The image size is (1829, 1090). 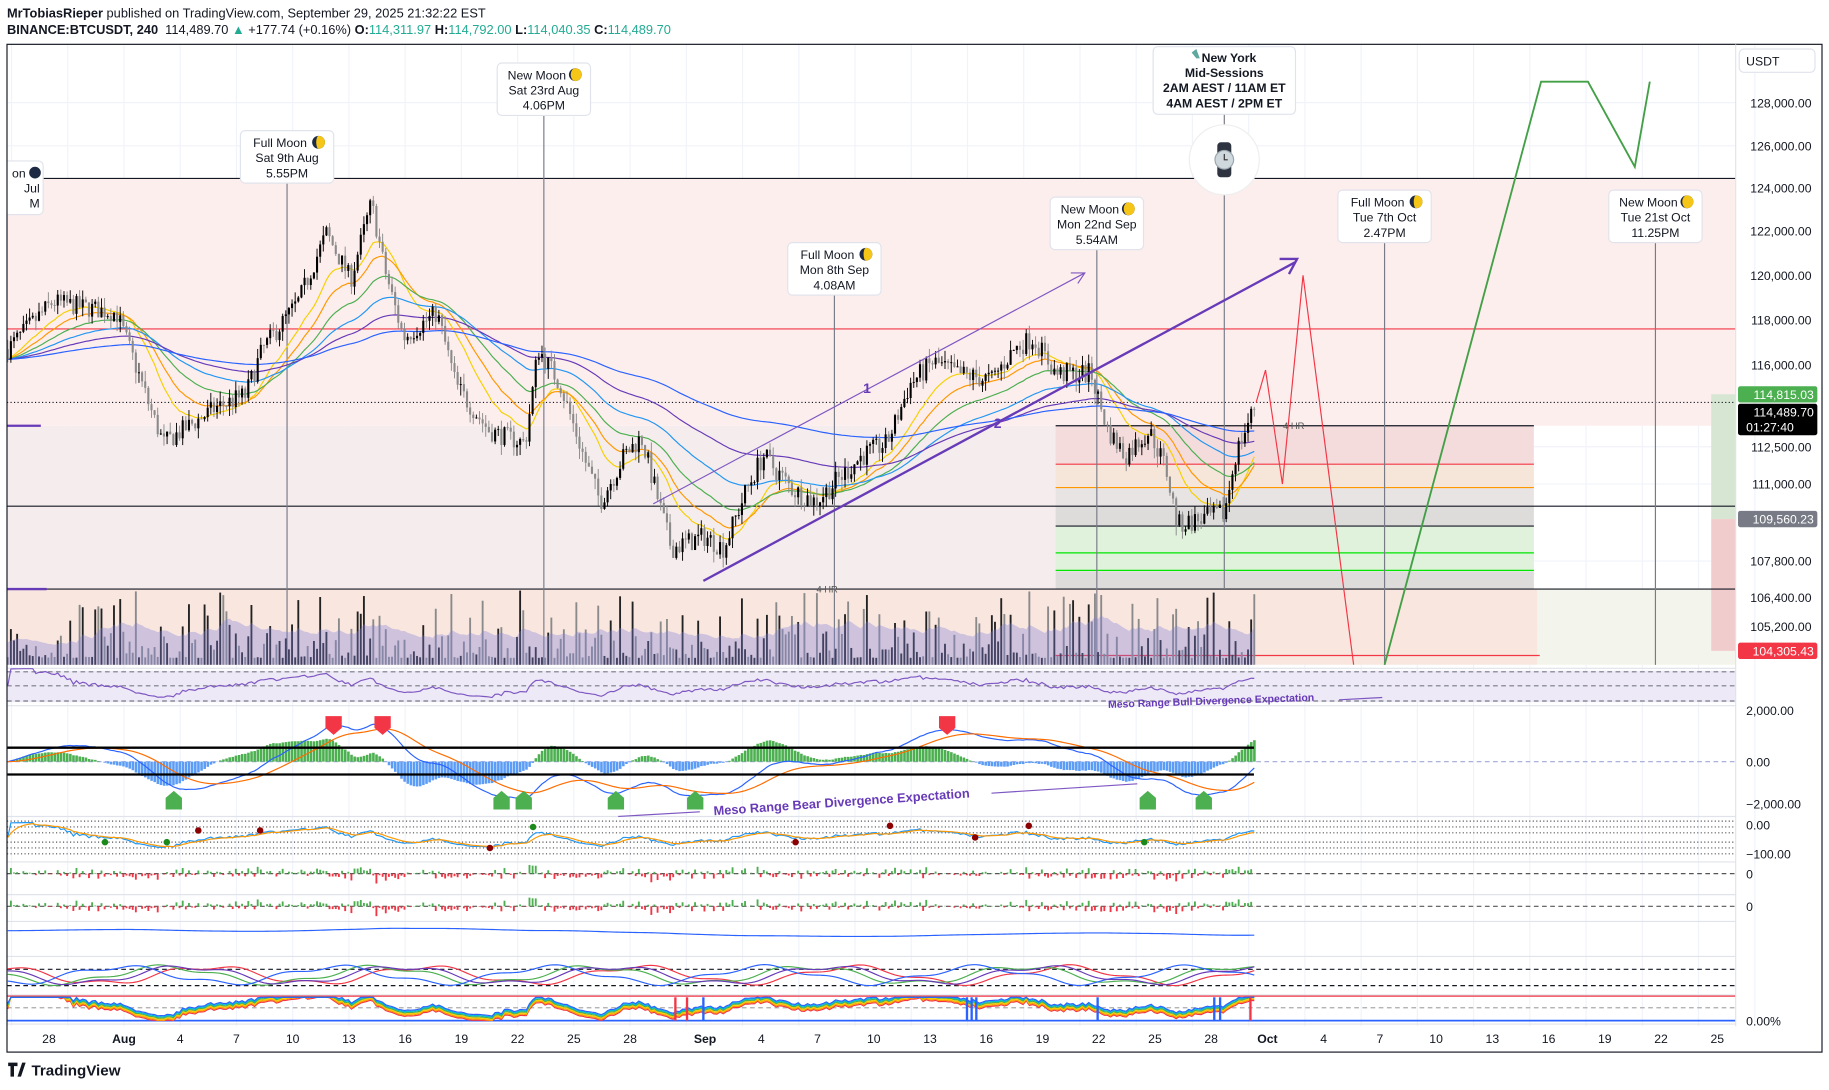 I want to click on signal-bar, so click(x=1250, y=1009).